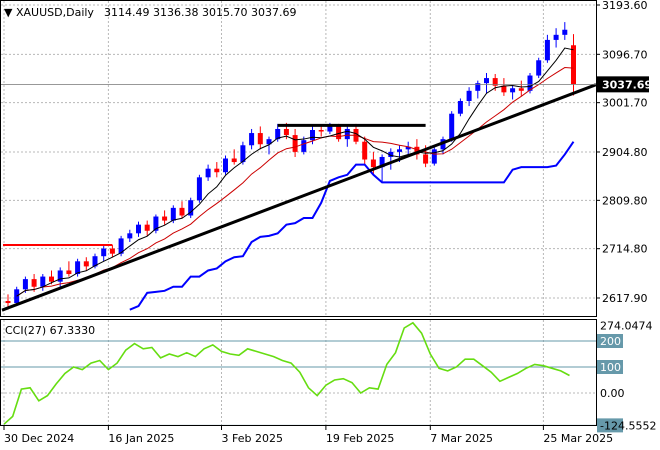 Image resolution: width=660 pixels, height=450 pixels. I want to click on symbol-label: XAUUSD,Daily, so click(55, 12).